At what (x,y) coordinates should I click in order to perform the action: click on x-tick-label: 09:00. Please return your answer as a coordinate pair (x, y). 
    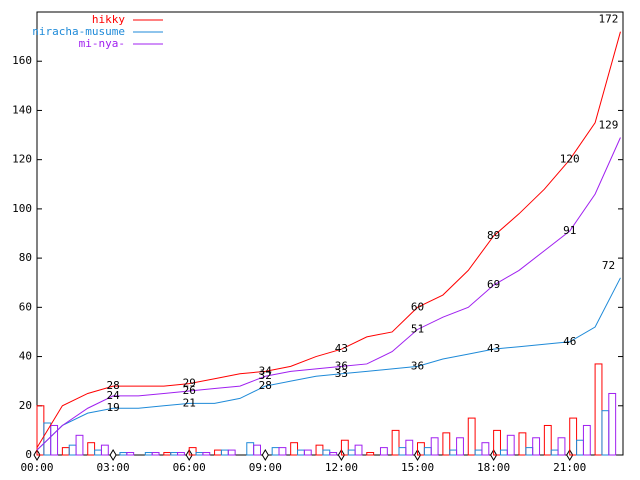
    Looking at the image, I should click on (265, 467).